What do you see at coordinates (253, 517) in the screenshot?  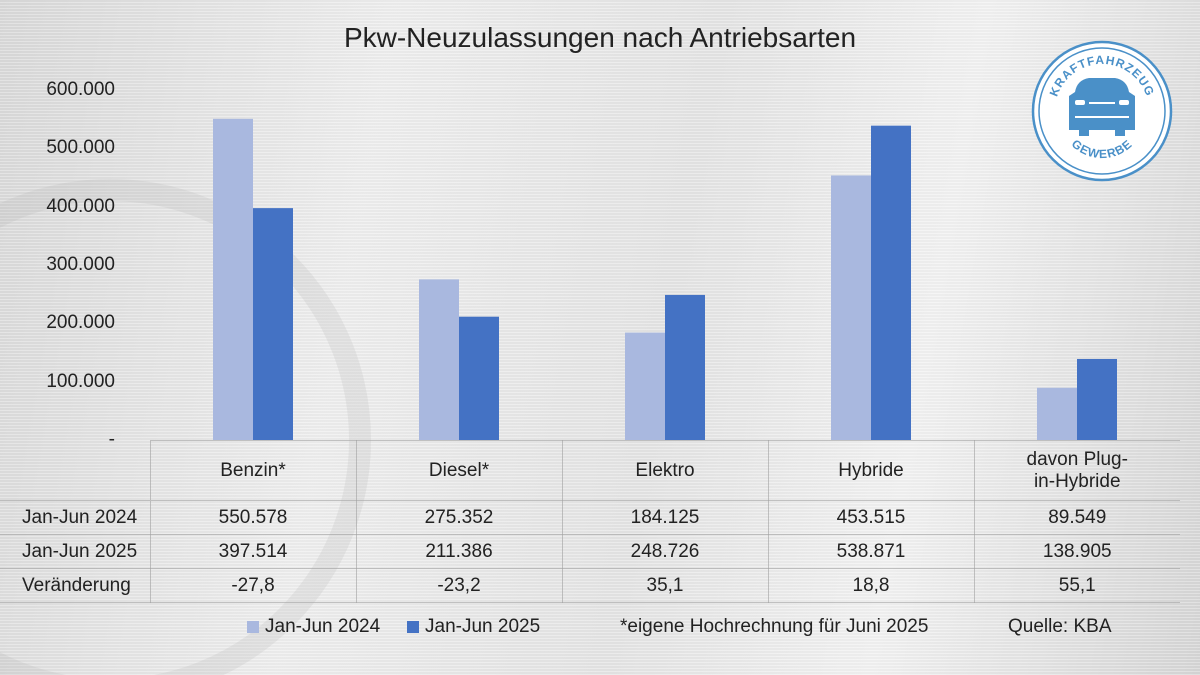 I see `table-cell: 550.578` at bounding box center [253, 517].